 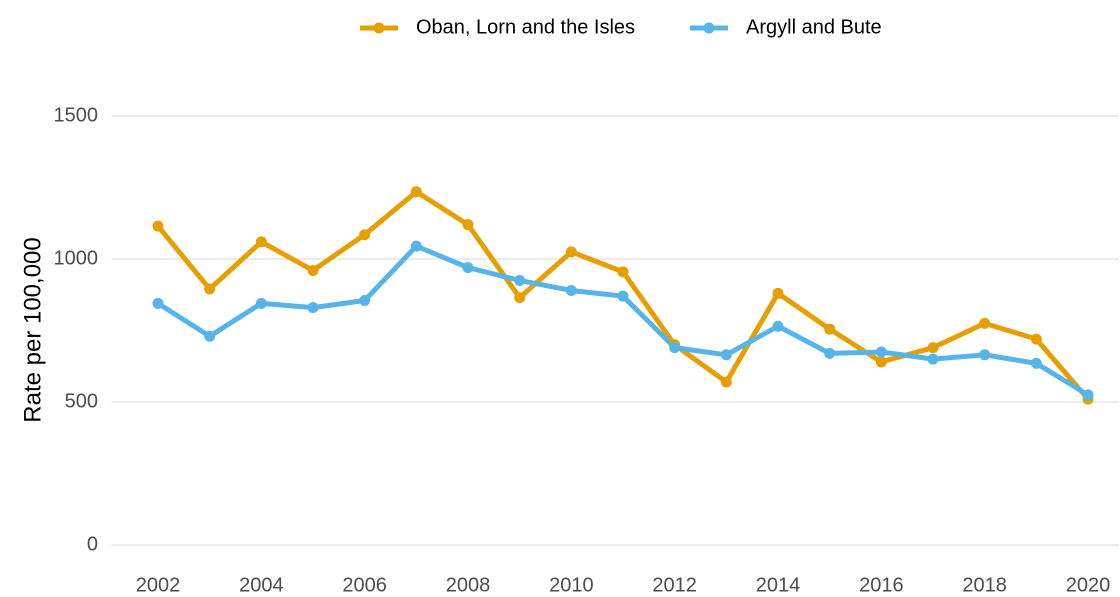 I want to click on legend-item: Argyll and Bute, so click(x=786, y=27).